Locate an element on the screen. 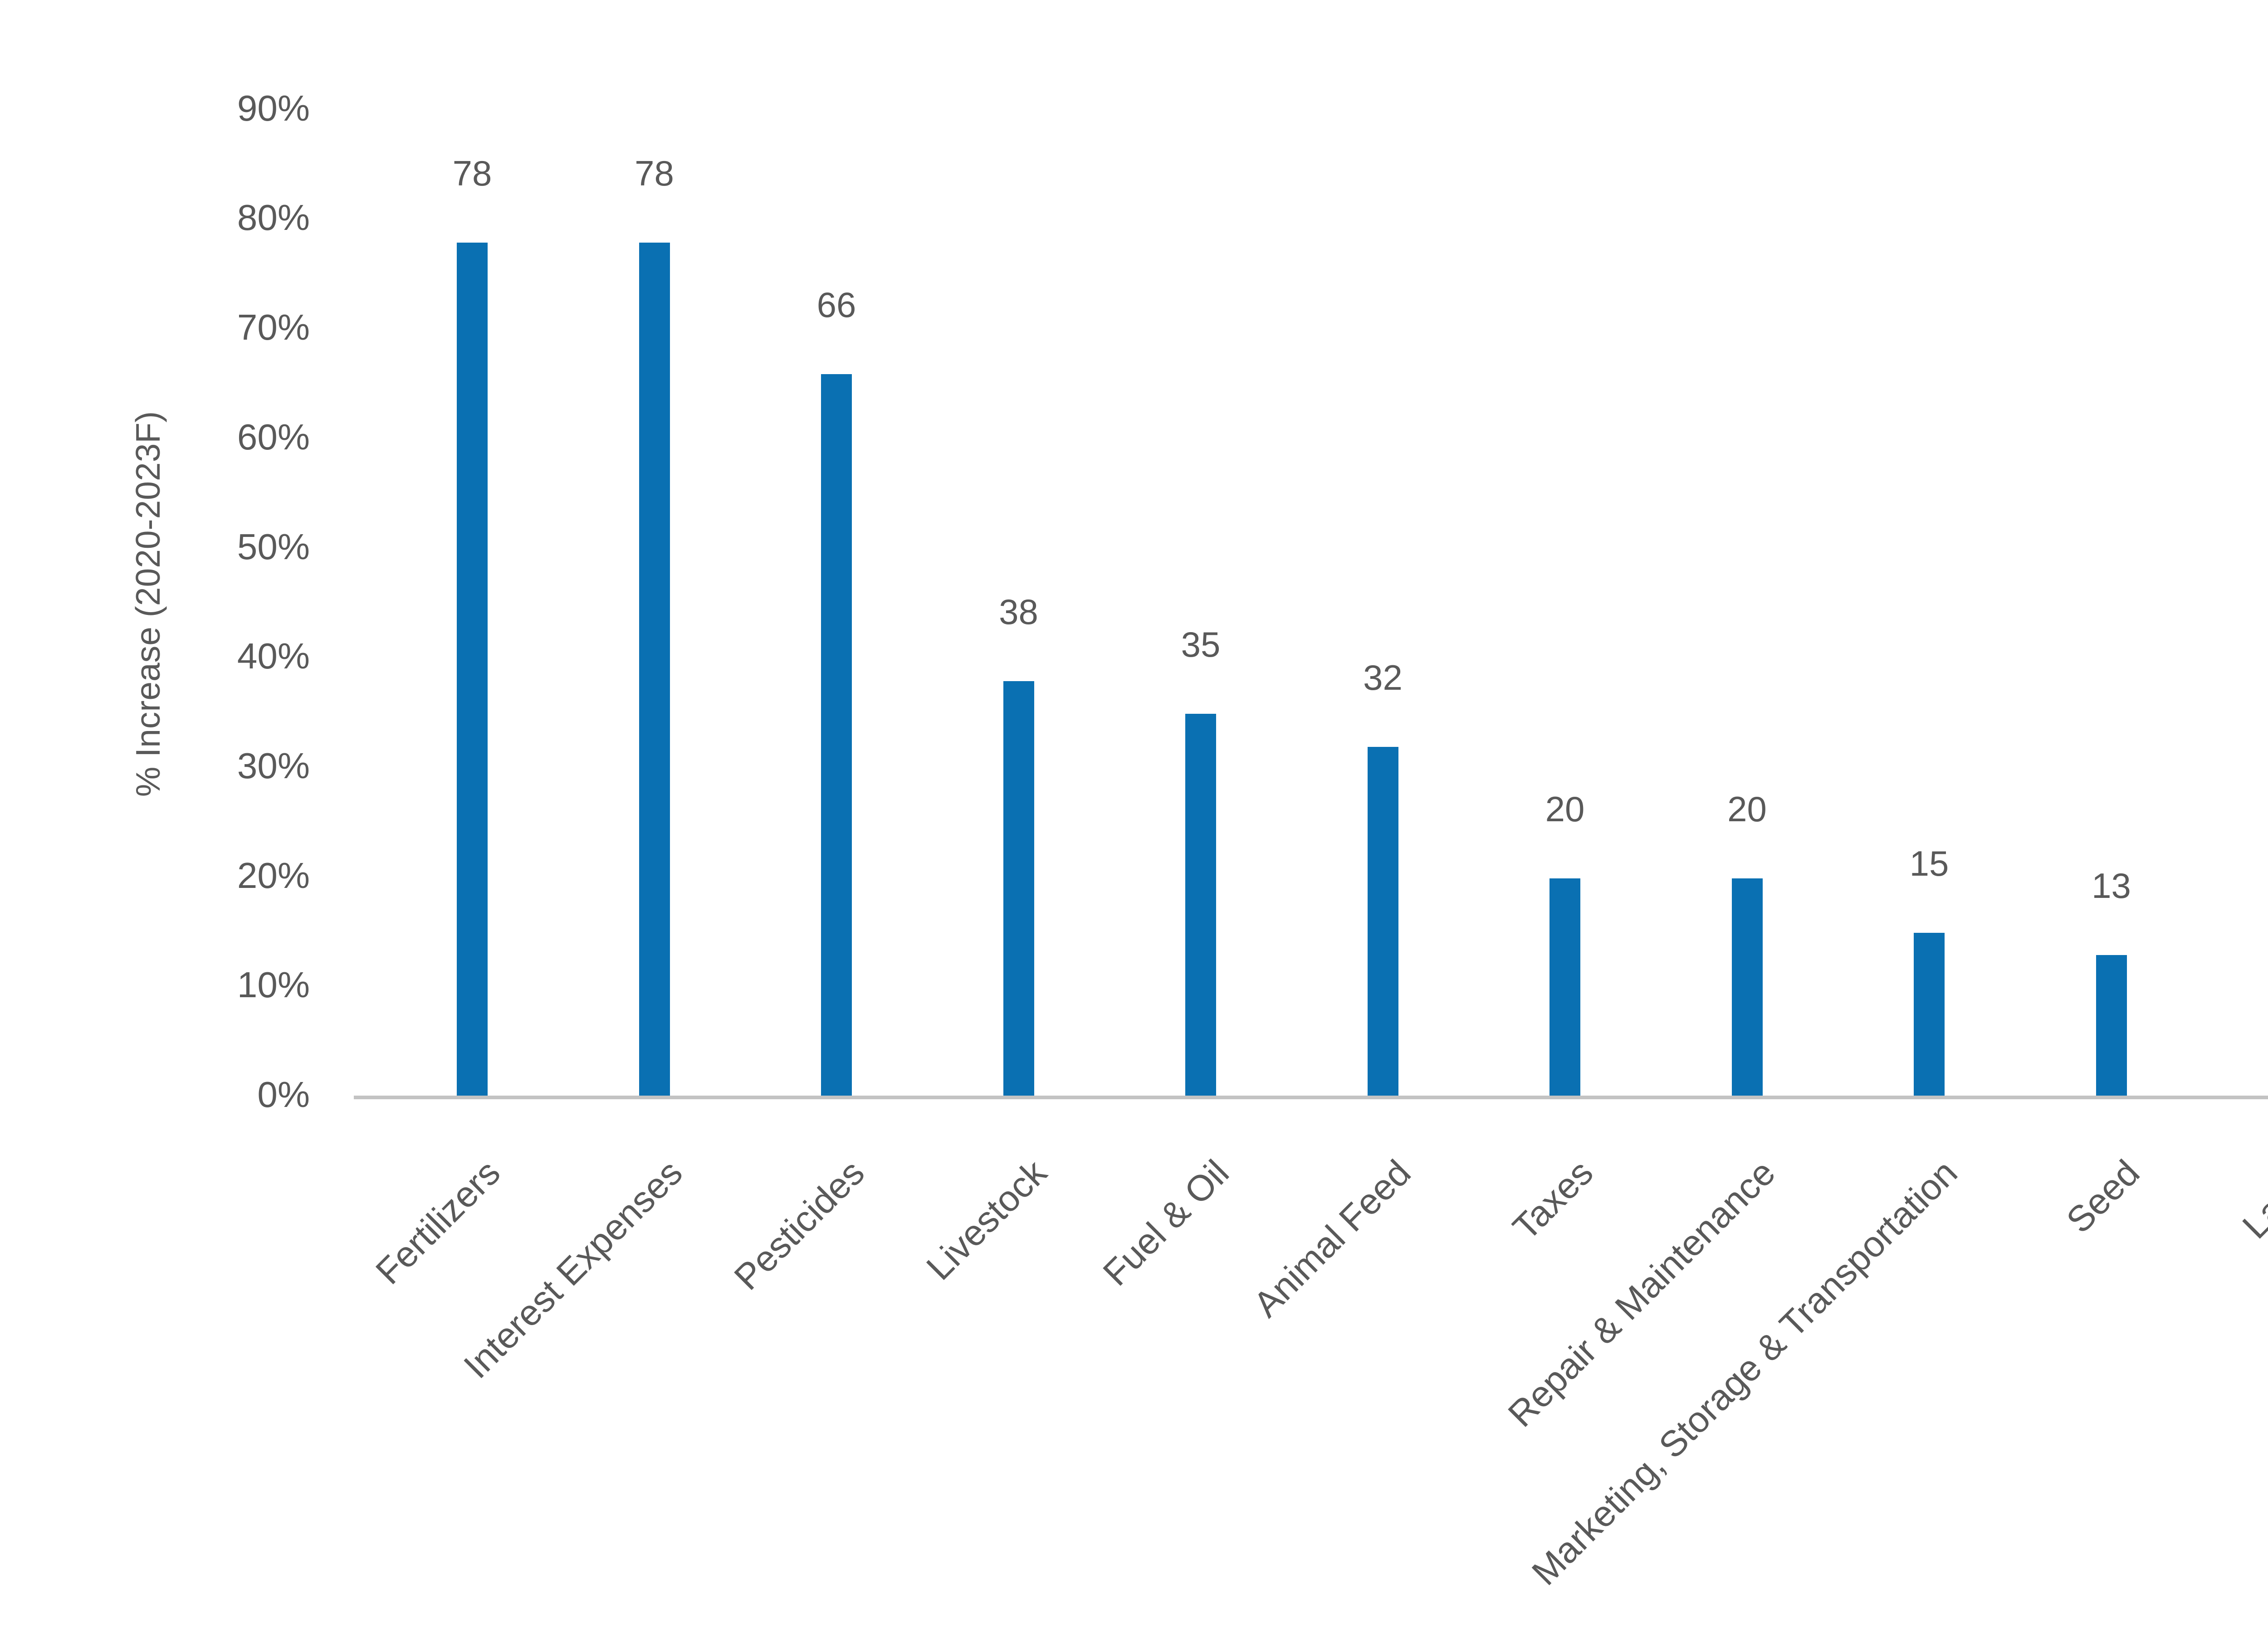 The width and height of the screenshot is (2268, 1628). x-axis-label-fertilizers: Fertilizers is located at coordinates (438, 1222).